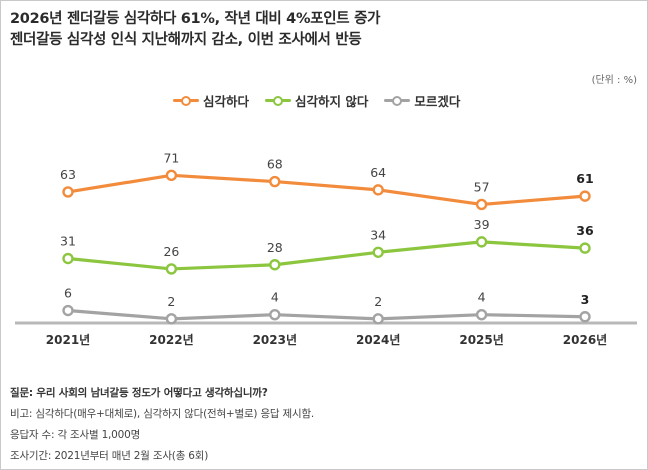  What do you see at coordinates (186, 40) in the screenshot?
I see `title-line-2: 젠더갈등 심각성 인식 지난해까지 감소, 이번 조사에서 반등` at bounding box center [186, 40].